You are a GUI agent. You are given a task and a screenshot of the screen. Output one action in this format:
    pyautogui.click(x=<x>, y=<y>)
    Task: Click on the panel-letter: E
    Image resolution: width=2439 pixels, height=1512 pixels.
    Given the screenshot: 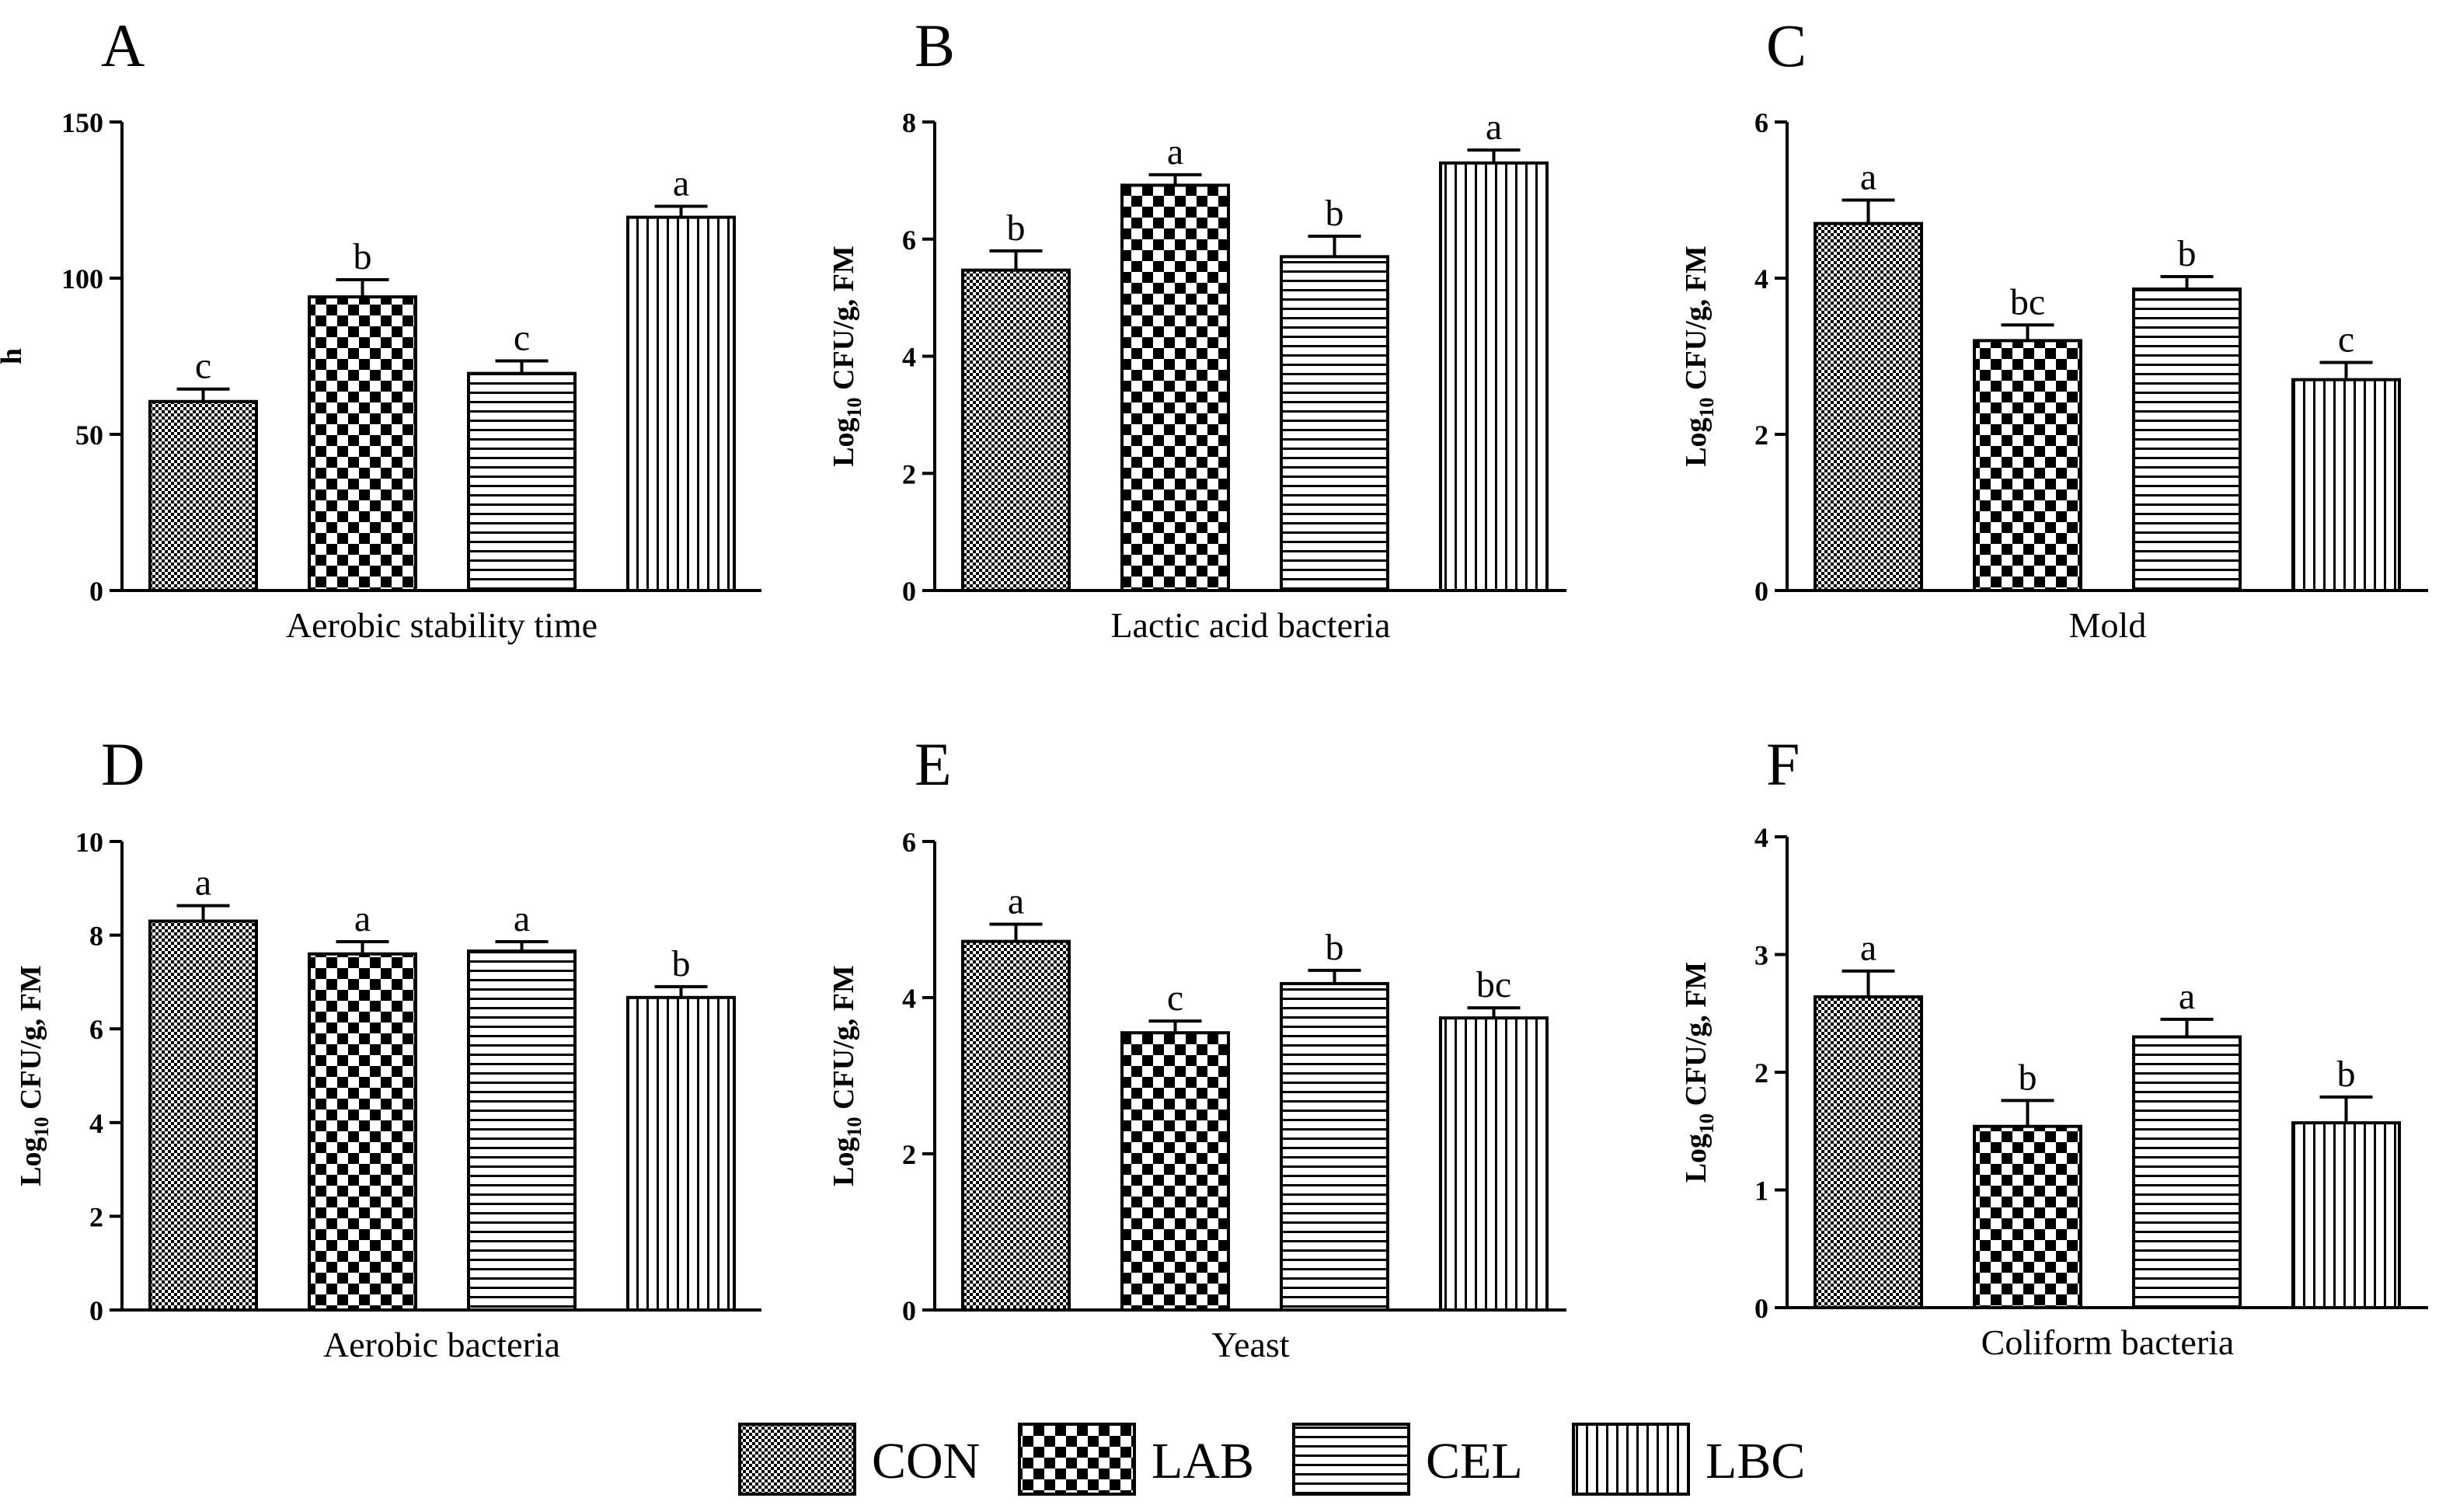 What is the action you would take?
    pyautogui.click(x=933, y=764)
    